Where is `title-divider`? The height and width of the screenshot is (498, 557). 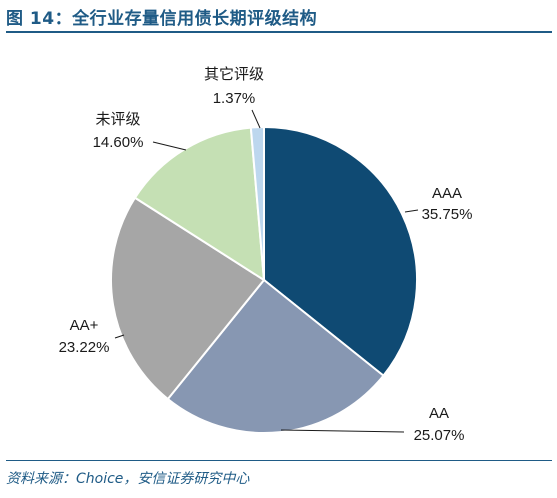 title-divider is located at coordinates (279, 32).